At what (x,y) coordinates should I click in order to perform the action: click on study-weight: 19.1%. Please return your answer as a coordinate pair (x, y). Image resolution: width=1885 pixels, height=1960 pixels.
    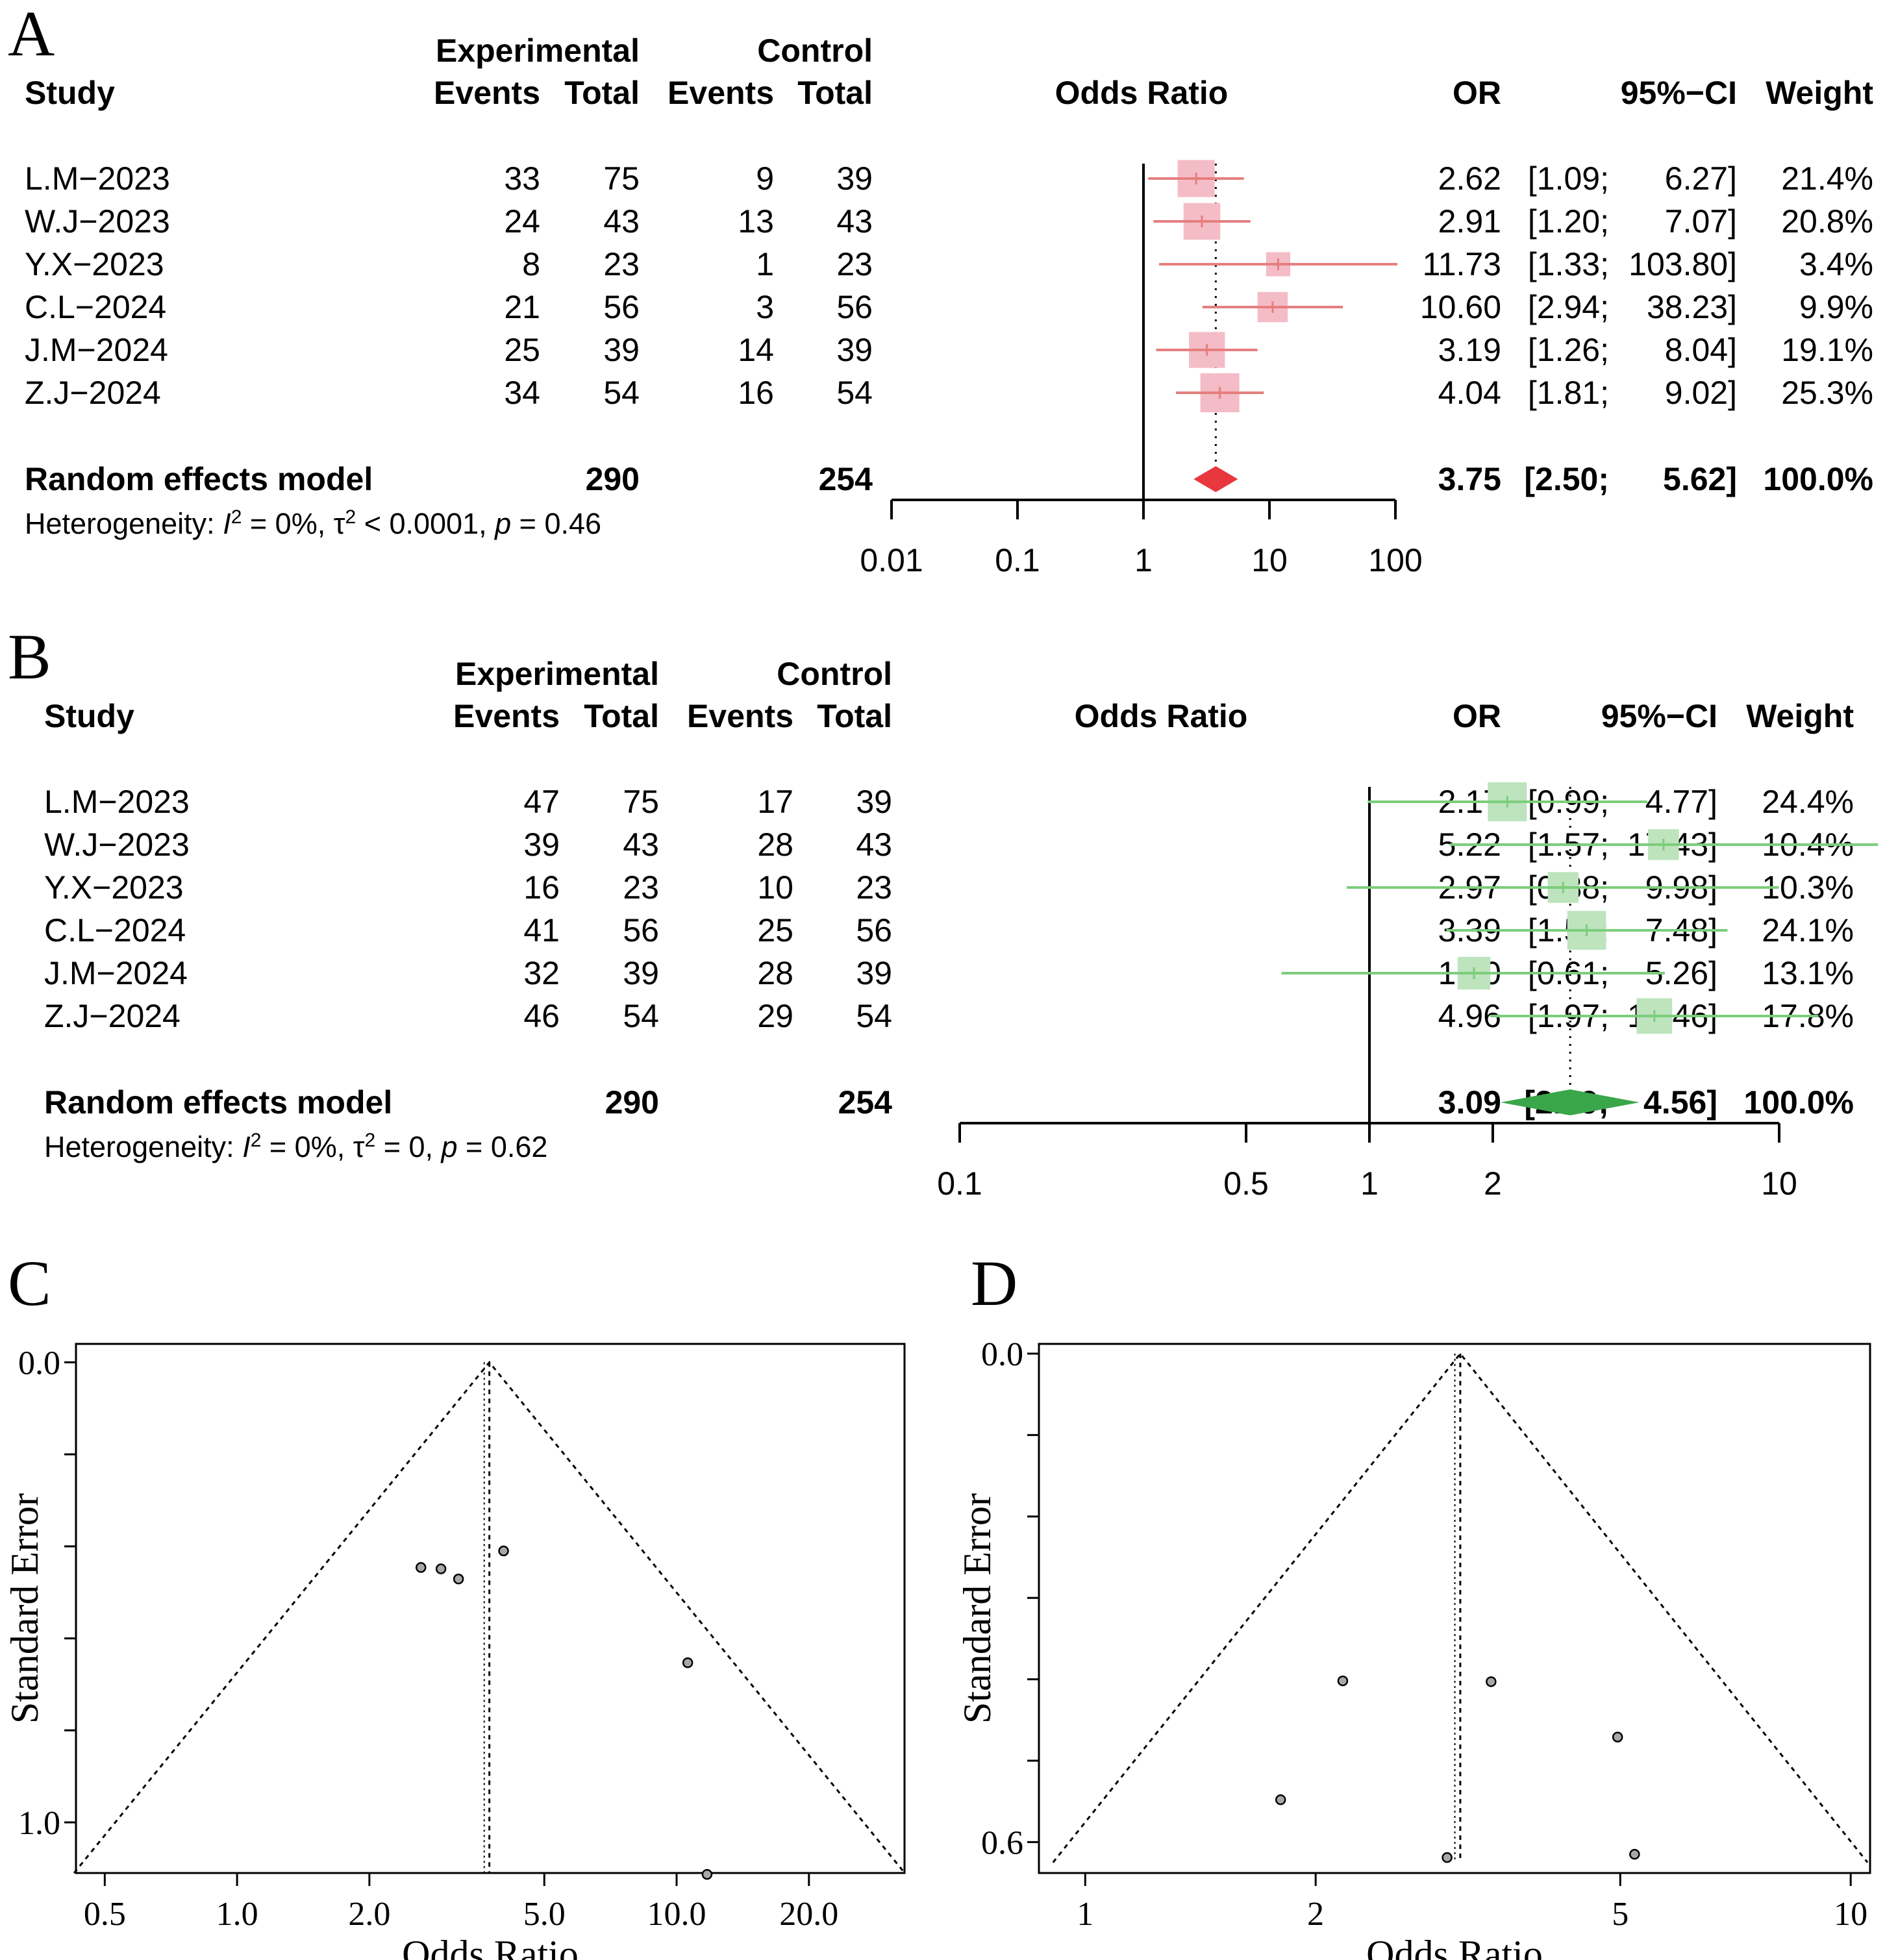
    Looking at the image, I should click on (1827, 350).